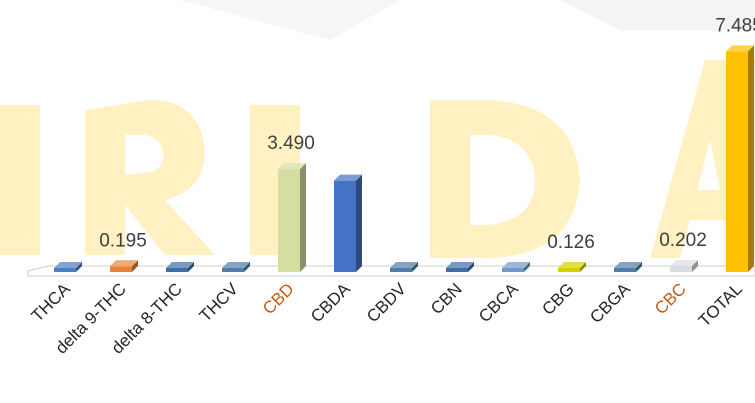  Describe the element at coordinates (68, 267) in the screenshot. I see `bar-thca` at that location.